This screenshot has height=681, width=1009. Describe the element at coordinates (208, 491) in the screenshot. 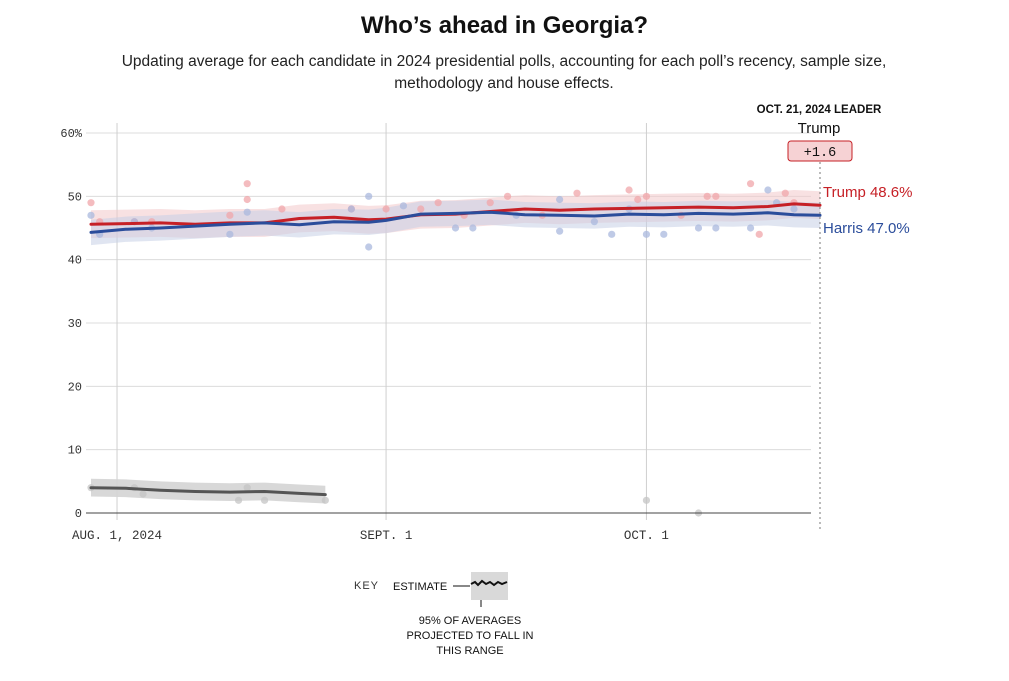

I see `other-average-line` at that location.